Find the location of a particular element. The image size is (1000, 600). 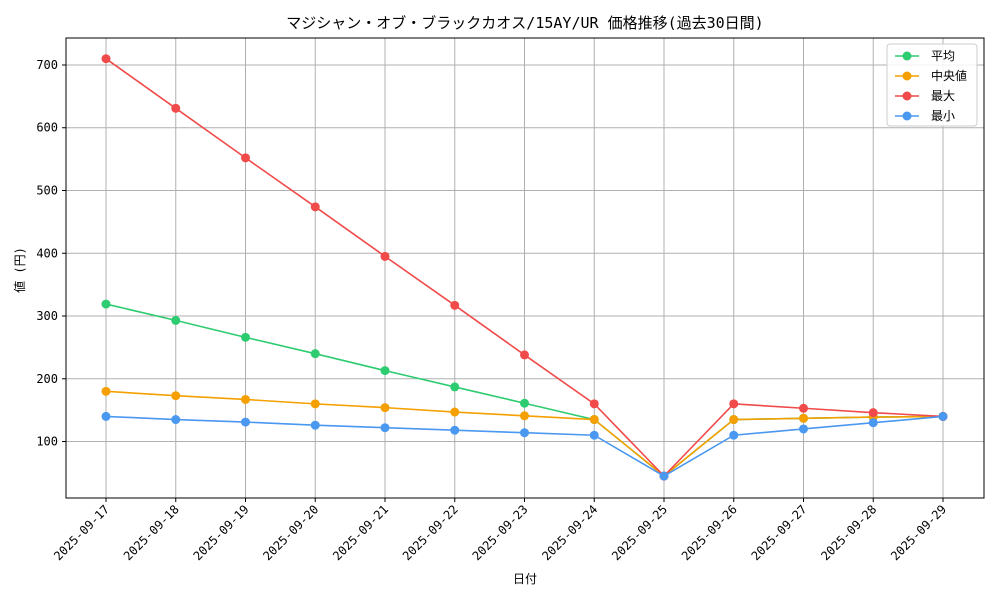

x-tick-label: 2025-09-22 is located at coordinates (430, 532).